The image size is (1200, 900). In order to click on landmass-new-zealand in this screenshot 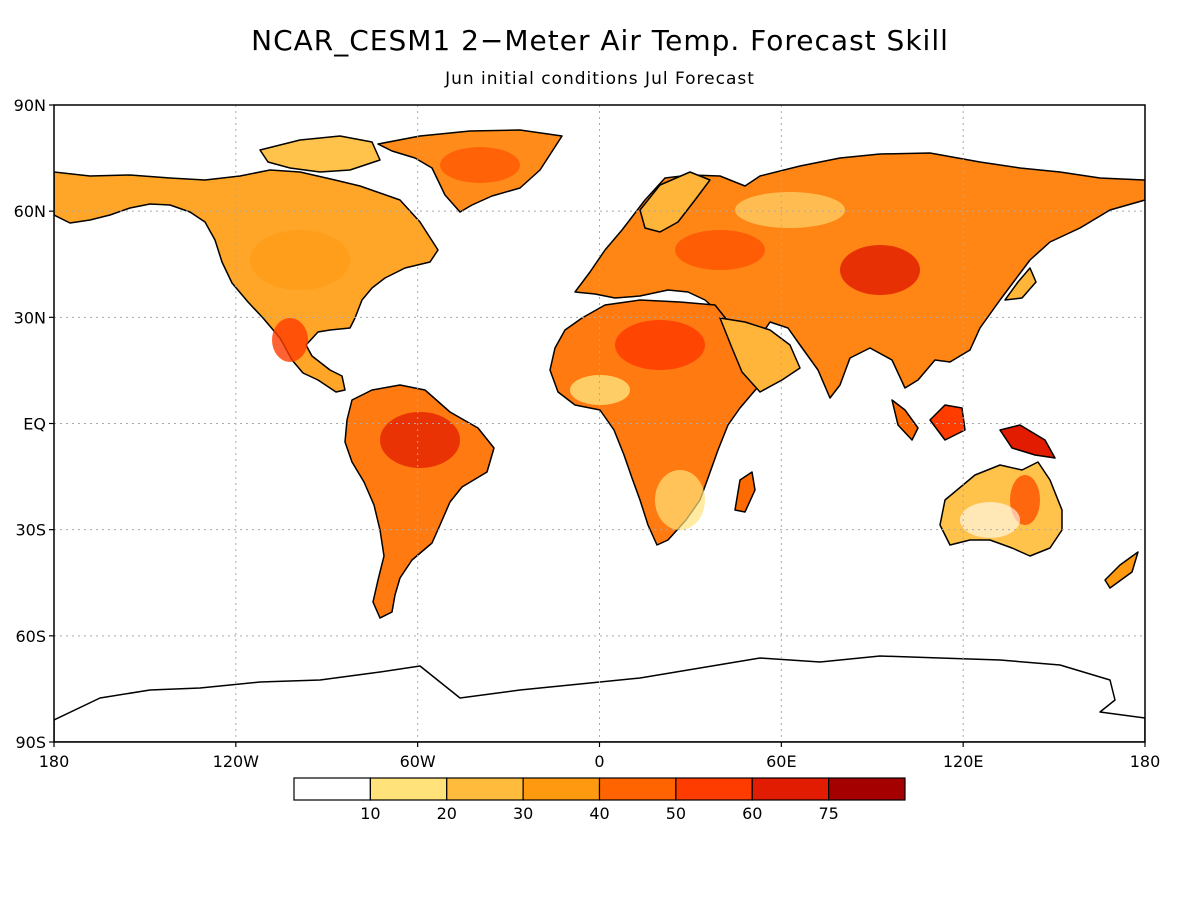, I will do `click(1121, 570)`.